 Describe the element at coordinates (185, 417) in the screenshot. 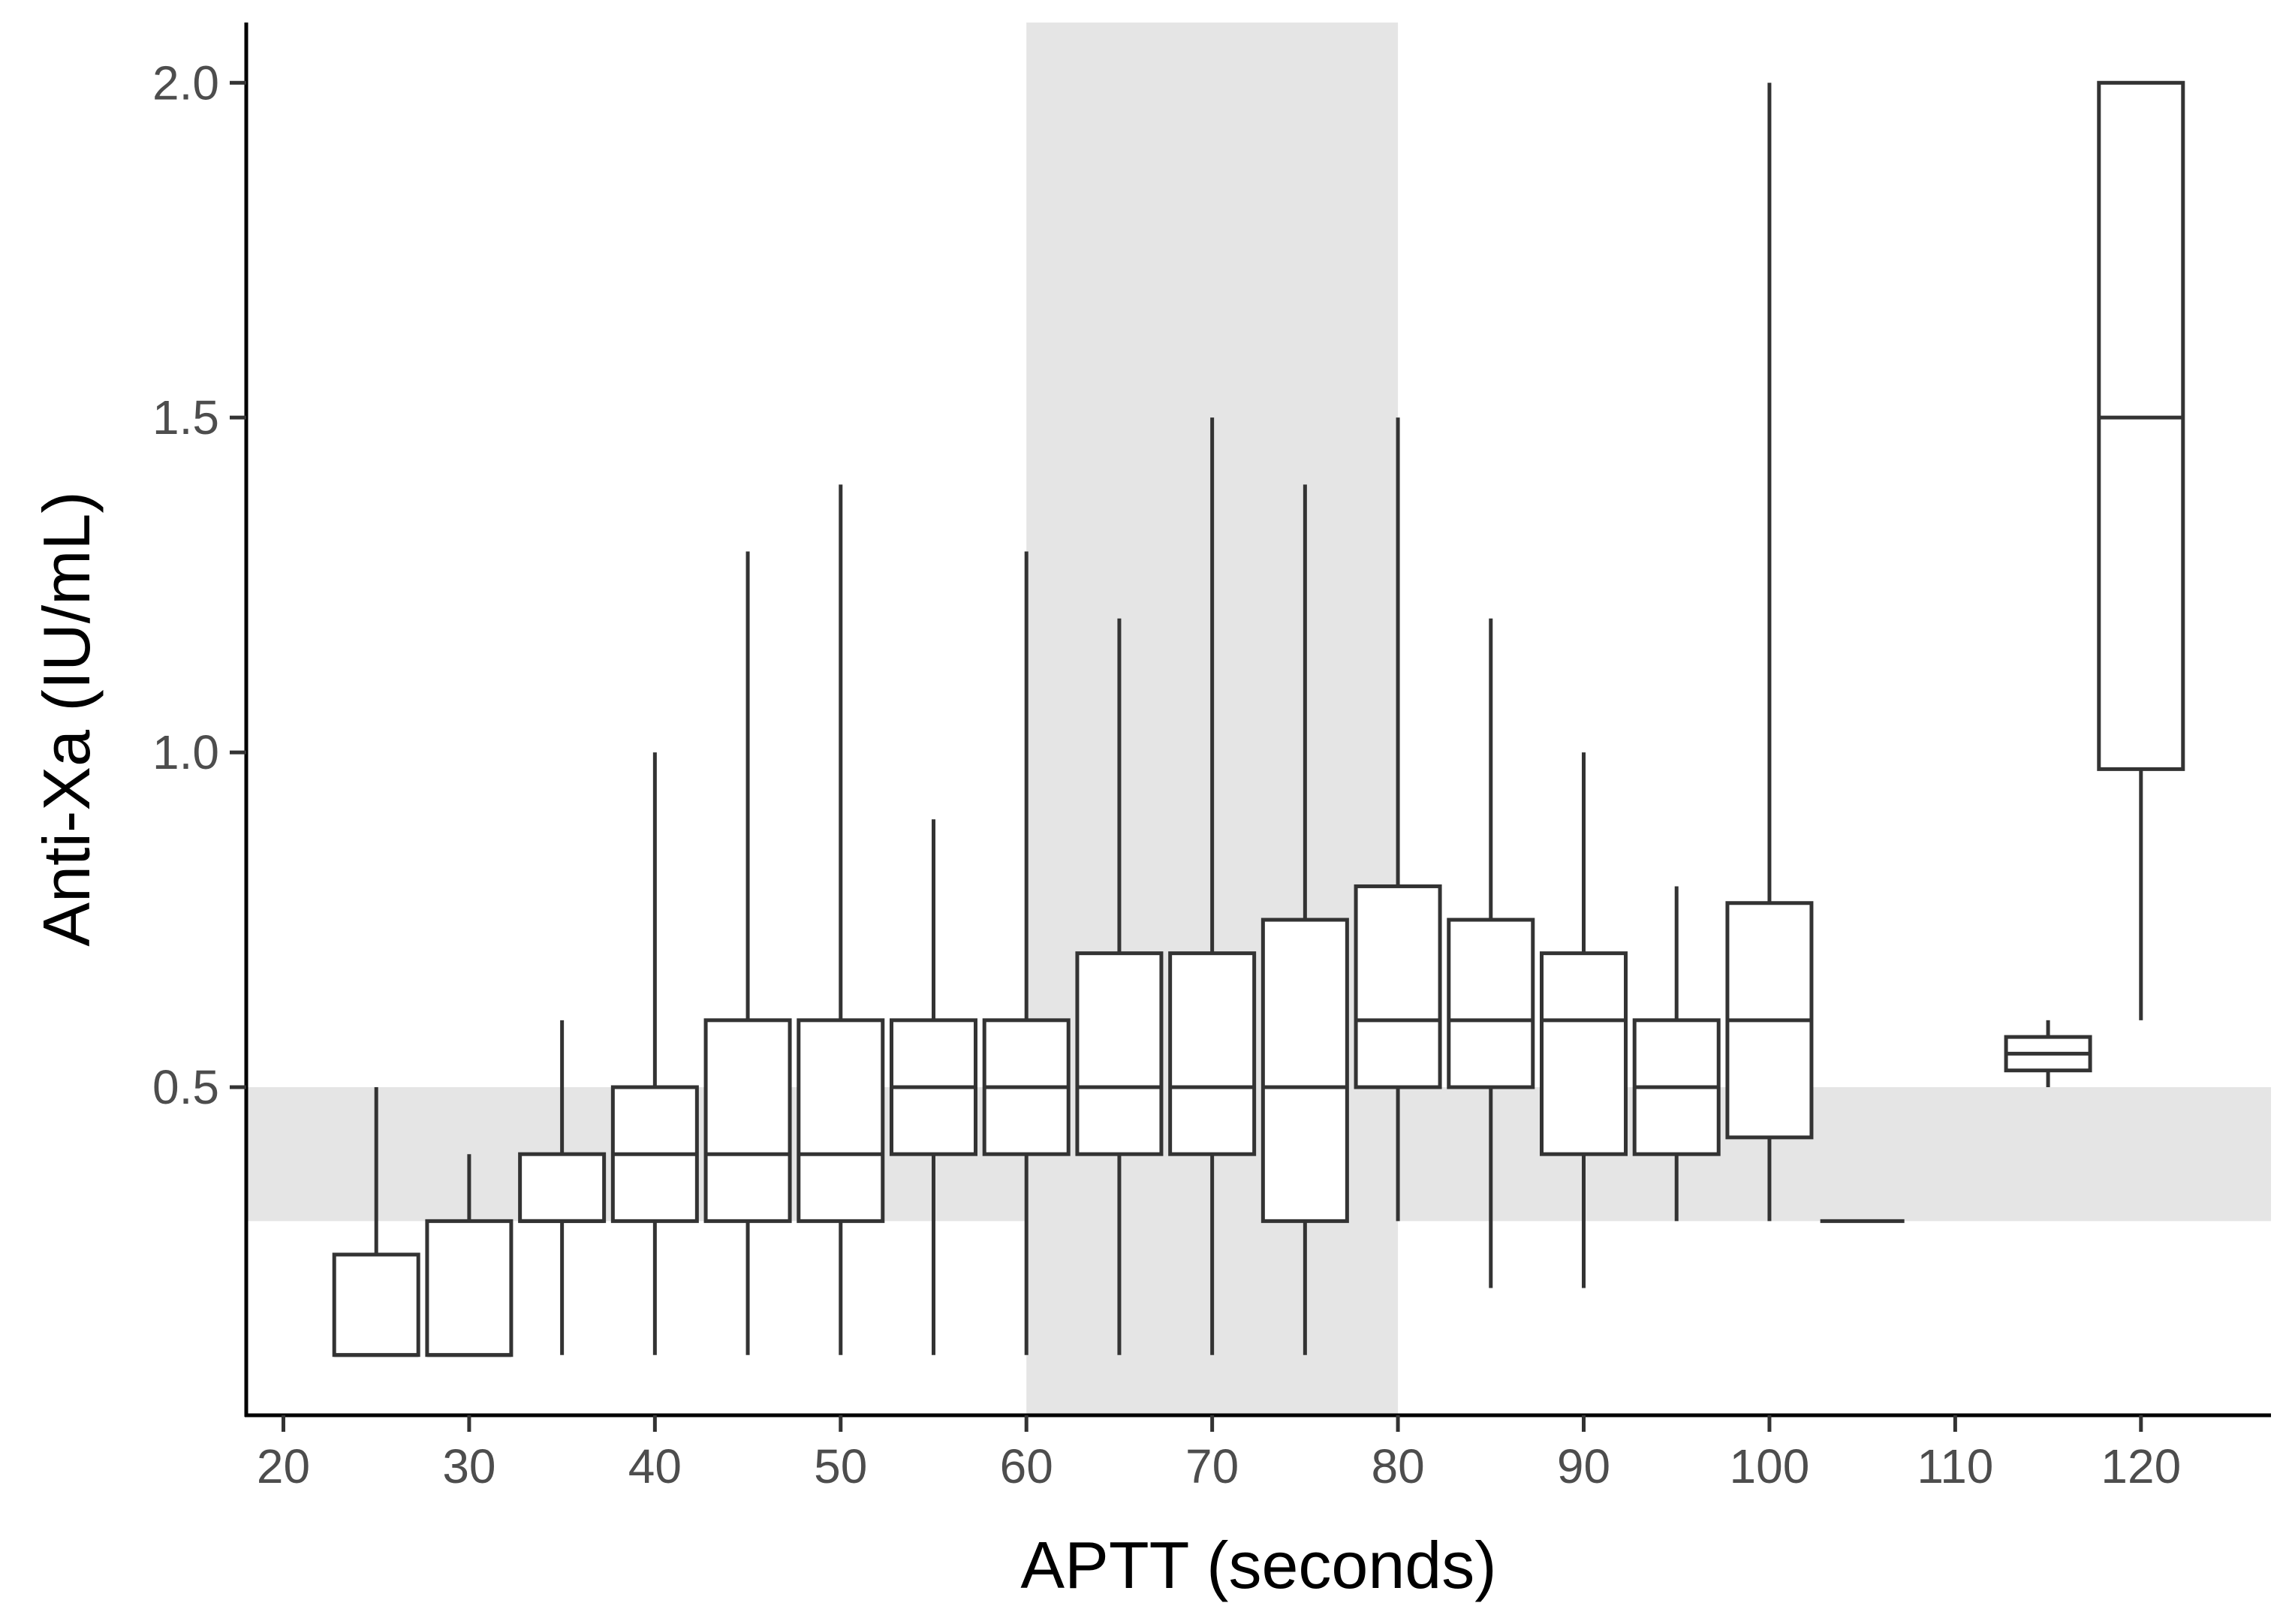

I see `y-tick-label-1.5: 1.5` at that location.